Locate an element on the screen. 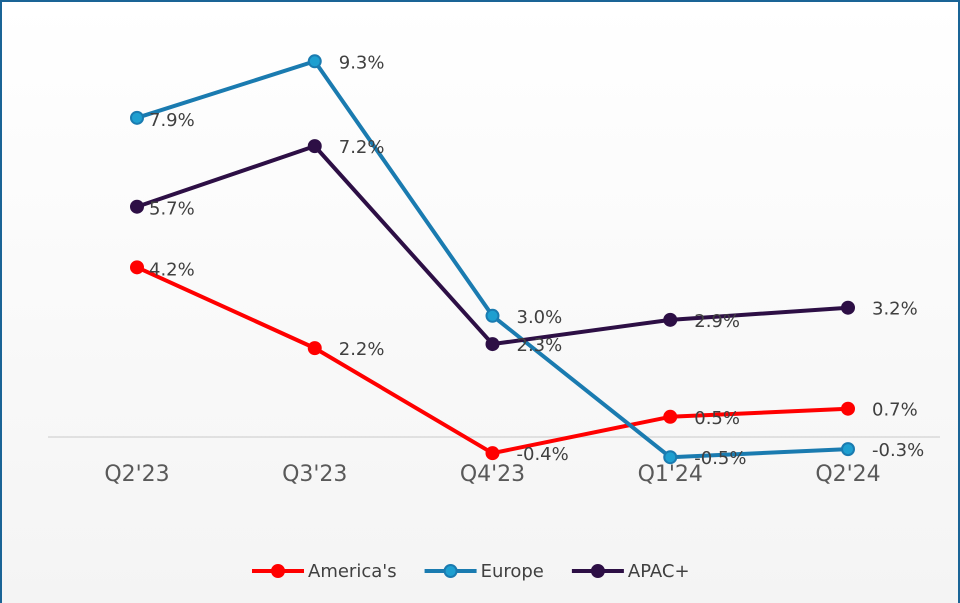 The image size is (960, 603). data-label: -0.3% is located at coordinates (898, 450).